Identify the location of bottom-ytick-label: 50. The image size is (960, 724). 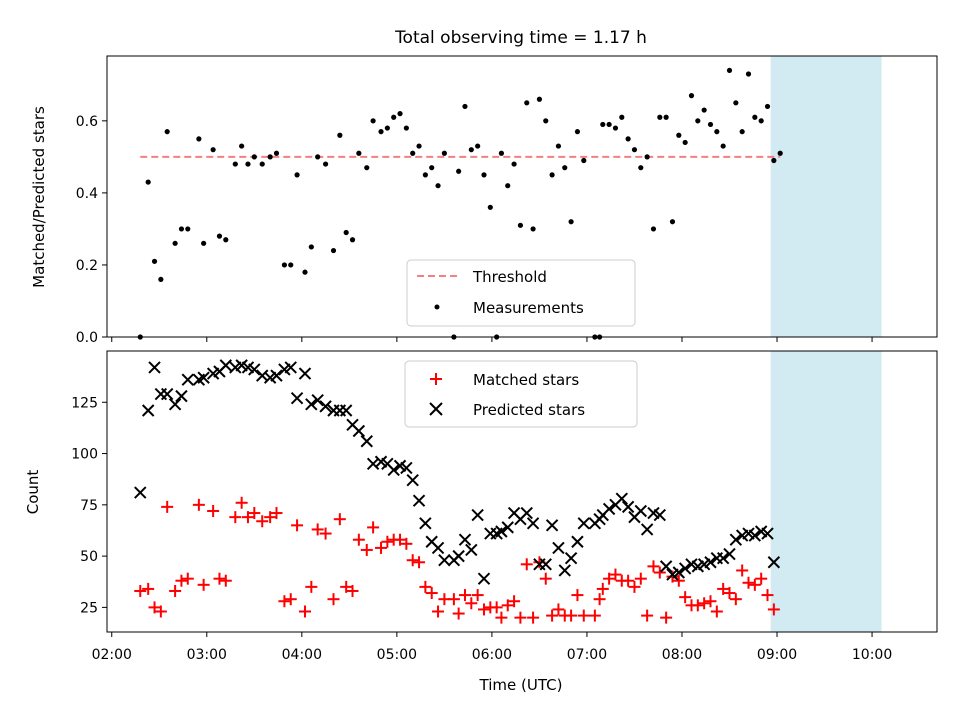
(89, 557).